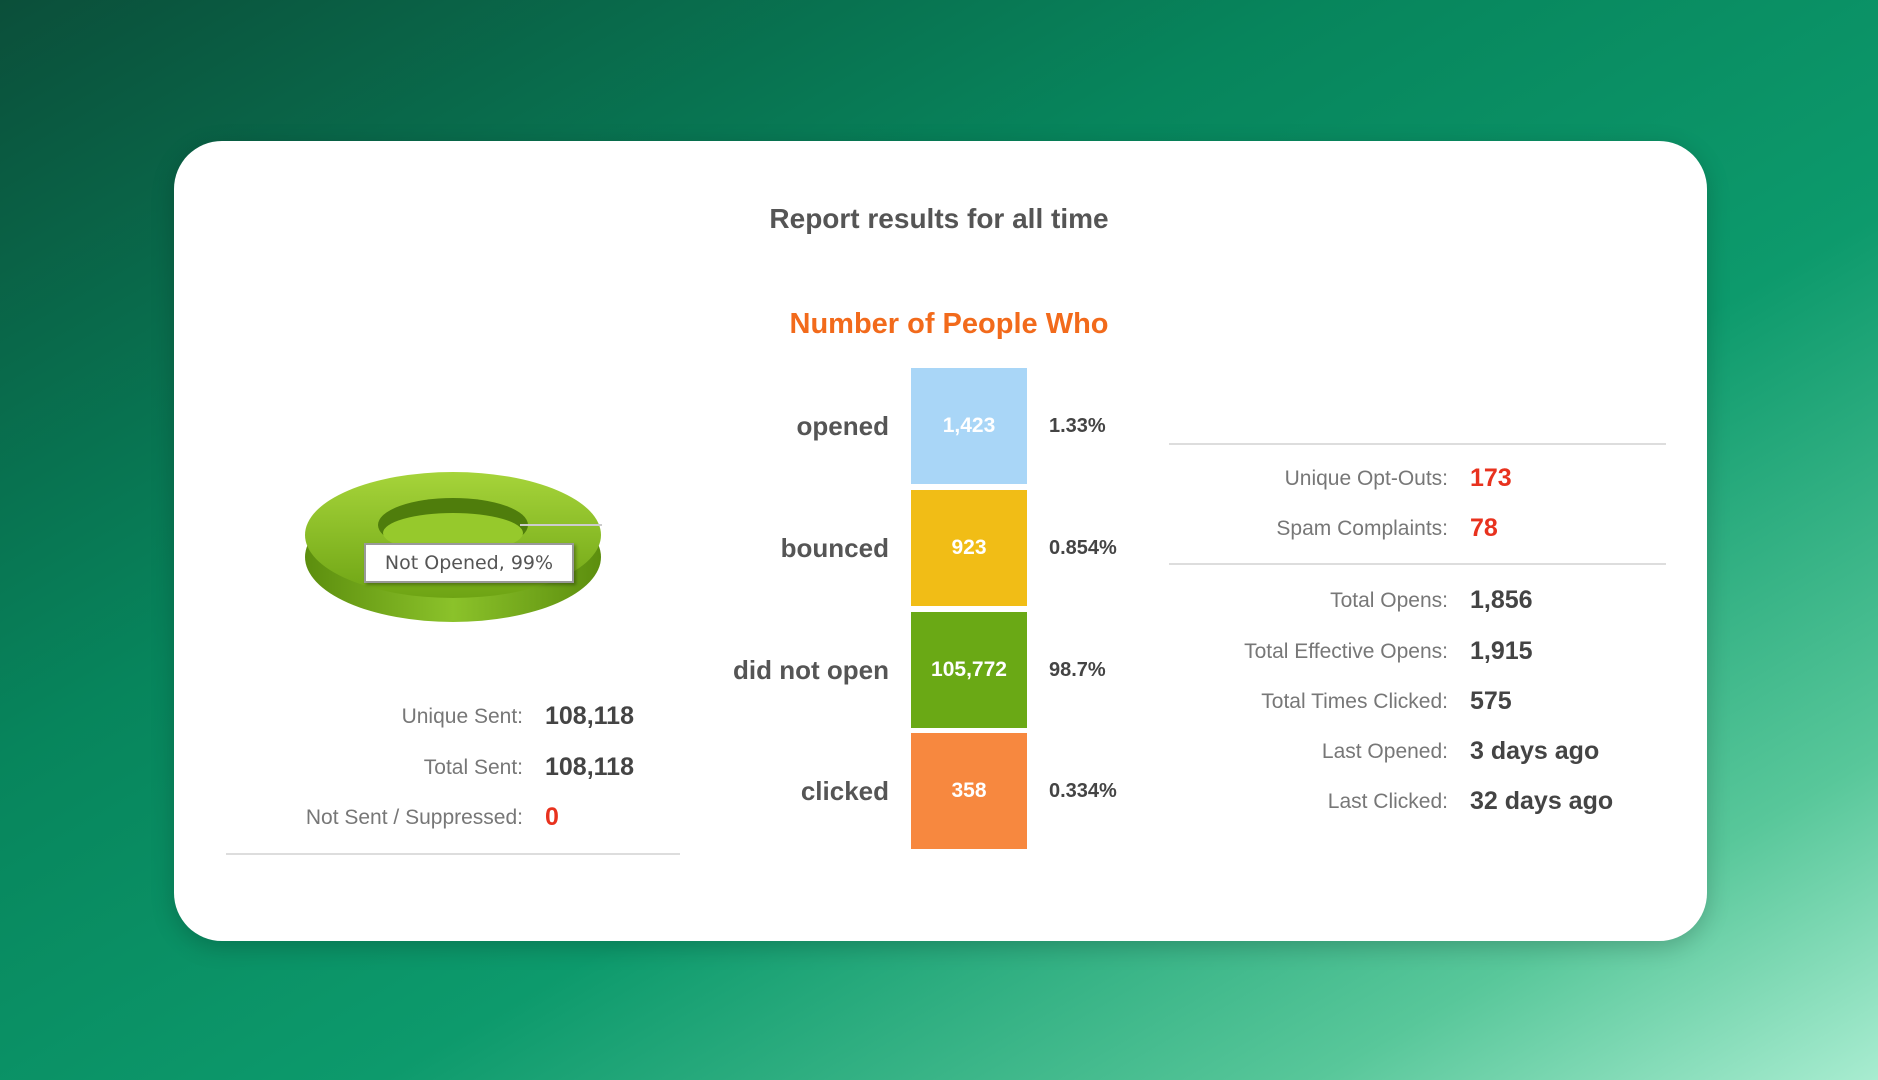 The width and height of the screenshot is (1878, 1080). I want to click on stat-value: 1,856, so click(1501, 600).